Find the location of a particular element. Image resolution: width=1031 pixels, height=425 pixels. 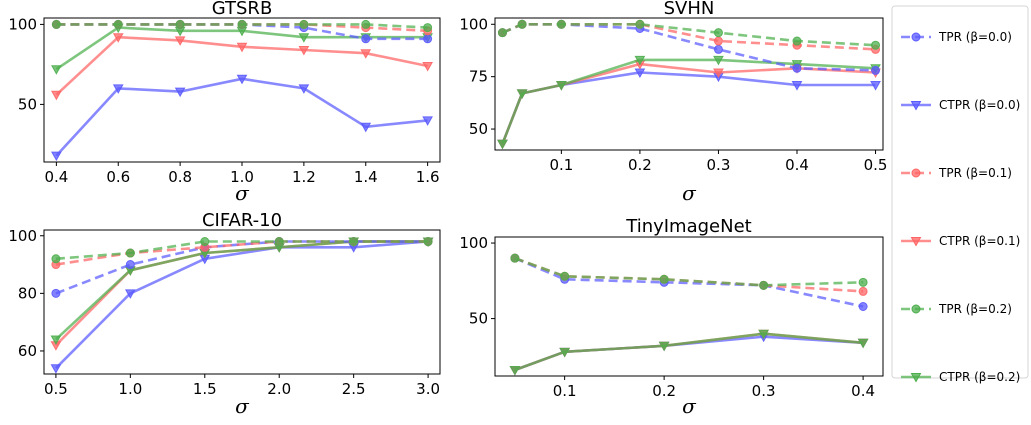

x-tick-label: 0.1 is located at coordinates (565, 391).